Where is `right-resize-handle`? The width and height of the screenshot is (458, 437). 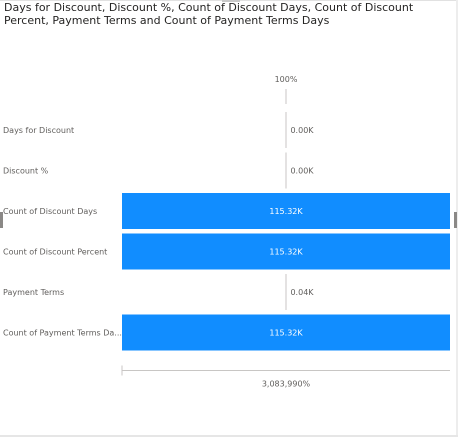
right-resize-handle is located at coordinates (455, 220).